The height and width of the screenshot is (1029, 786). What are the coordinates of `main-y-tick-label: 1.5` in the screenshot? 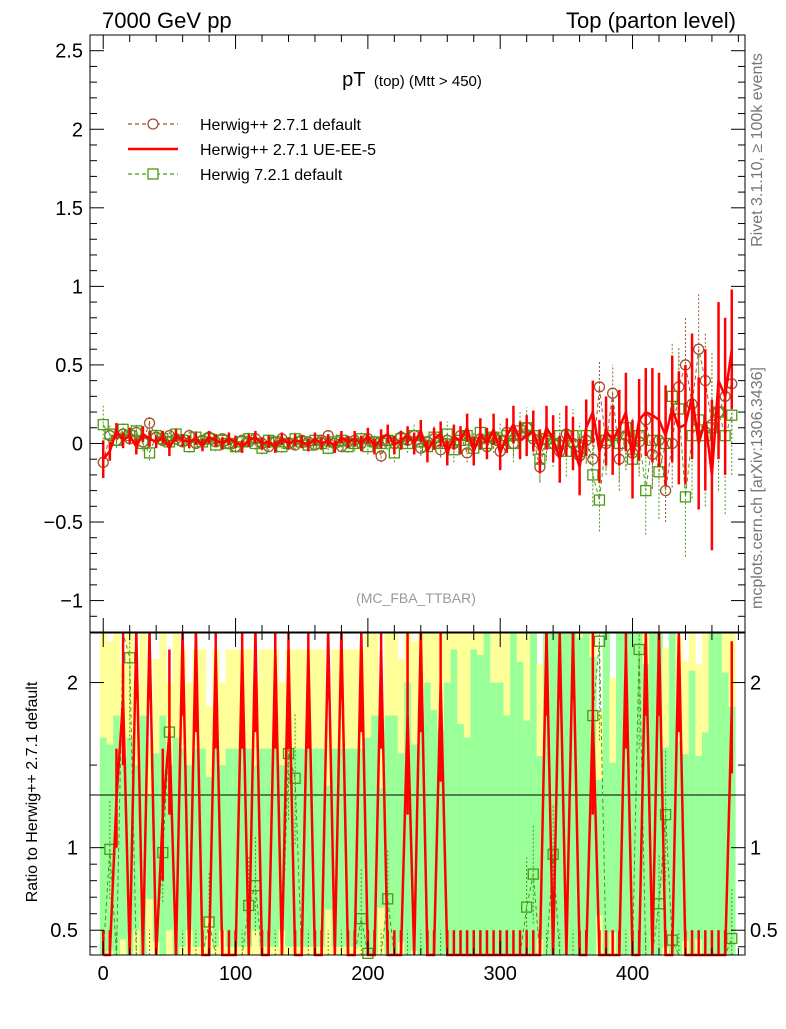 It's located at (69, 209).